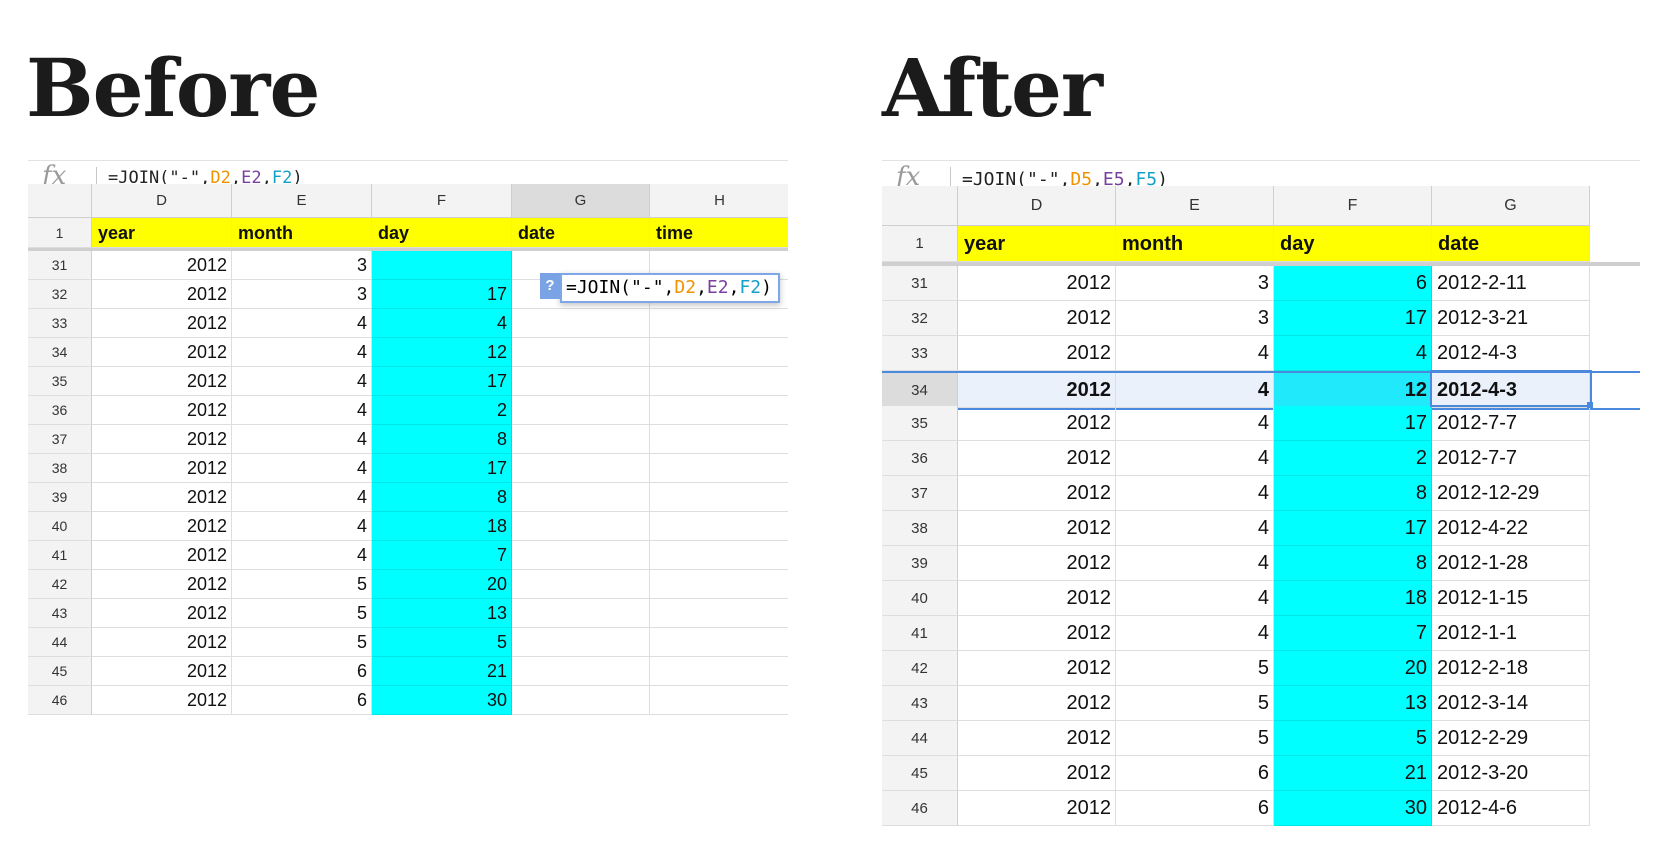 This screenshot has height=858, width=1680. What do you see at coordinates (1511, 390) in the screenshot?
I see `cell-date: 2012-4-3` at bounding box center [1511, 390].